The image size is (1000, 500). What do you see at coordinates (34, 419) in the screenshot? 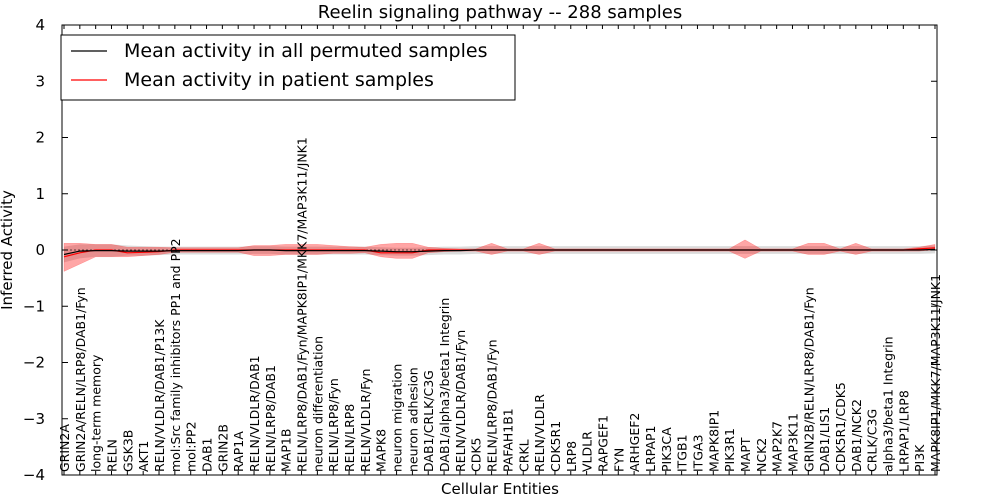
I see `y-tick-label: −3` at bounding box center [34, 419].